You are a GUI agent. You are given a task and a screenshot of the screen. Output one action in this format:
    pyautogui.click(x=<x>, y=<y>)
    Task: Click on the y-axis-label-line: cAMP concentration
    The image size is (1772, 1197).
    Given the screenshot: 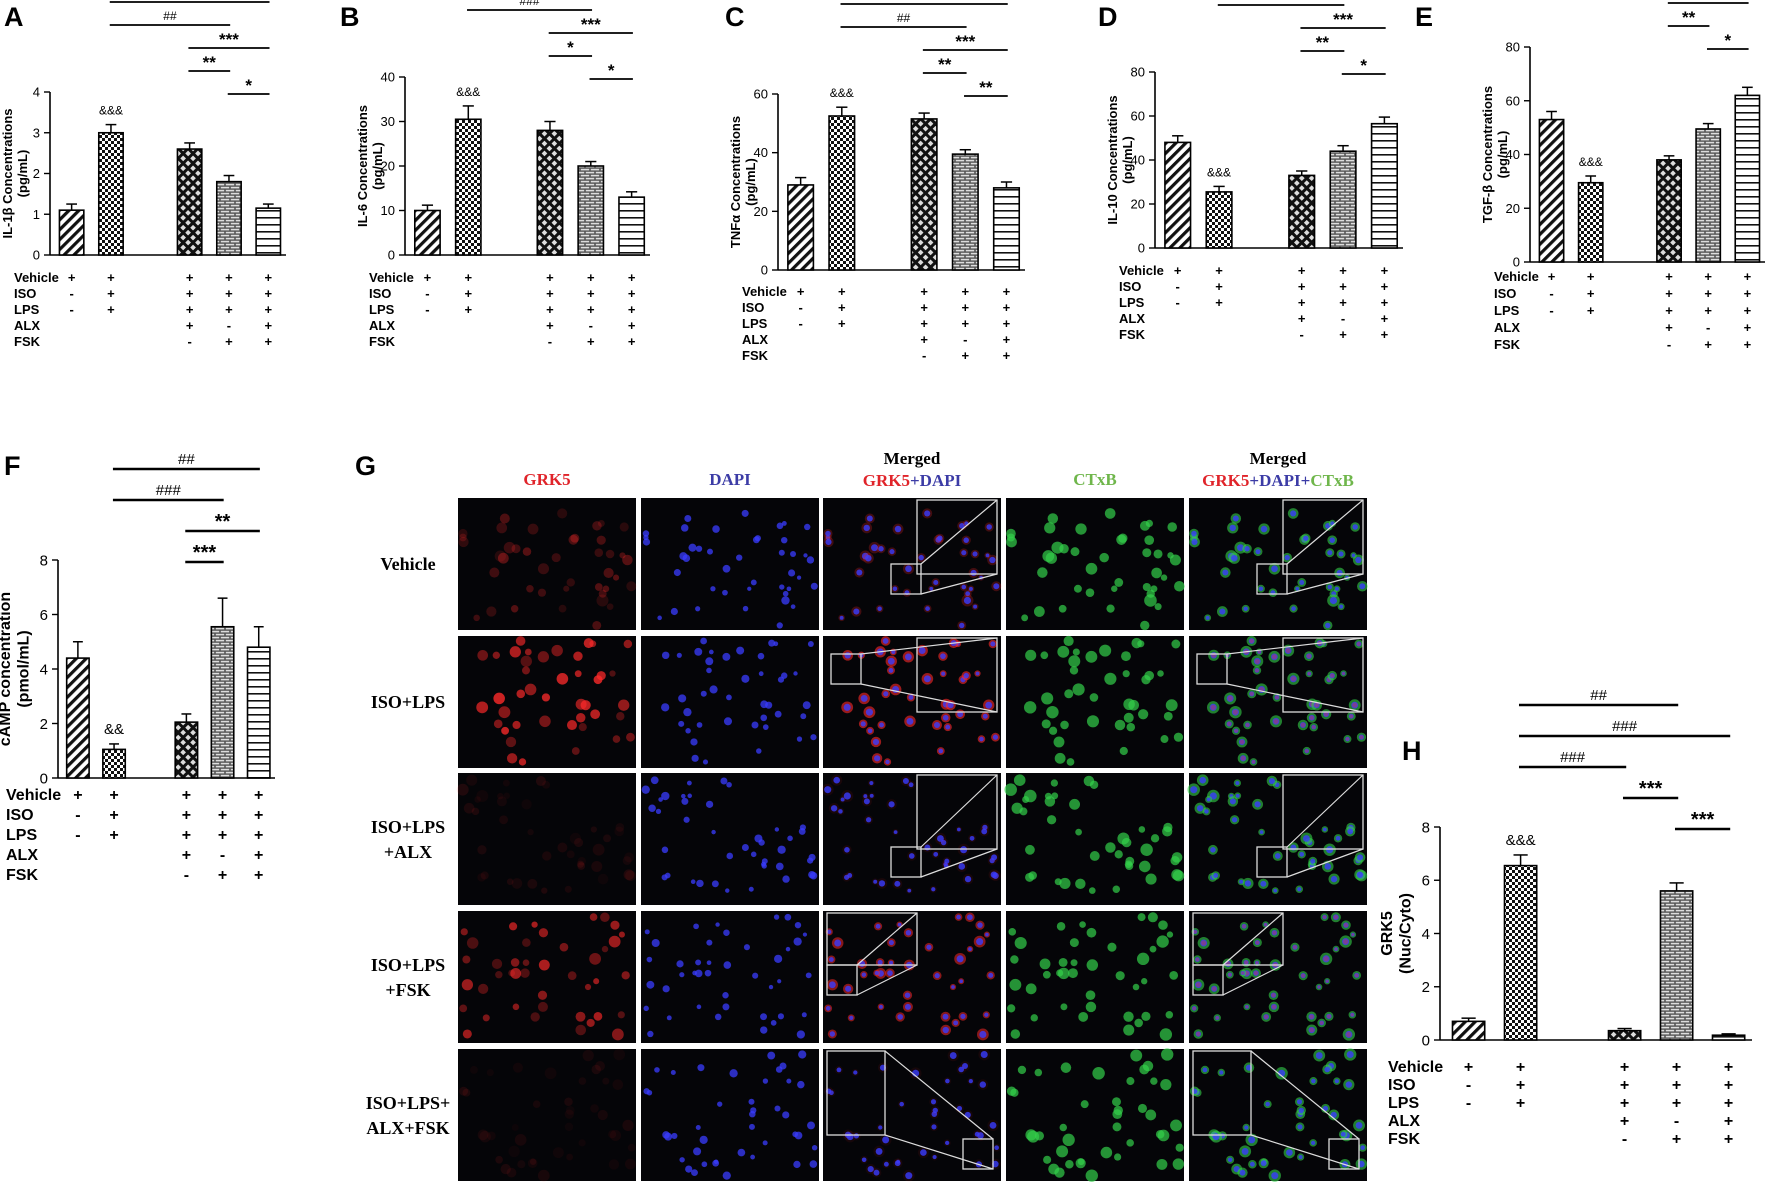 What is the action you would take?
    pyautogui.click(x=7, y=669)
    